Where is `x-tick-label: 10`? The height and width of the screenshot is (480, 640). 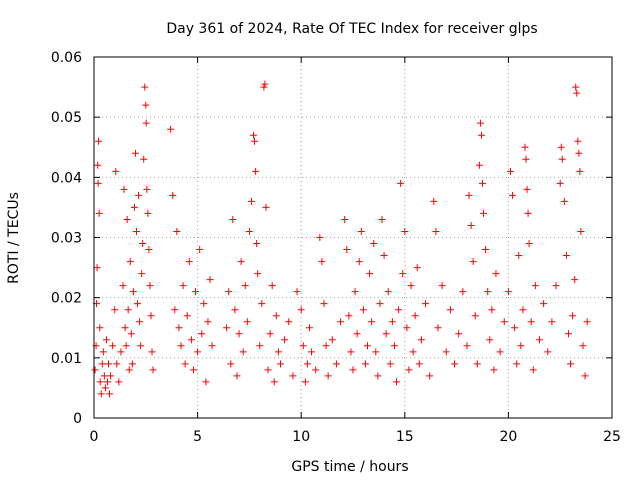
x-tick-label: 10 is located at coordinates (301, 437).